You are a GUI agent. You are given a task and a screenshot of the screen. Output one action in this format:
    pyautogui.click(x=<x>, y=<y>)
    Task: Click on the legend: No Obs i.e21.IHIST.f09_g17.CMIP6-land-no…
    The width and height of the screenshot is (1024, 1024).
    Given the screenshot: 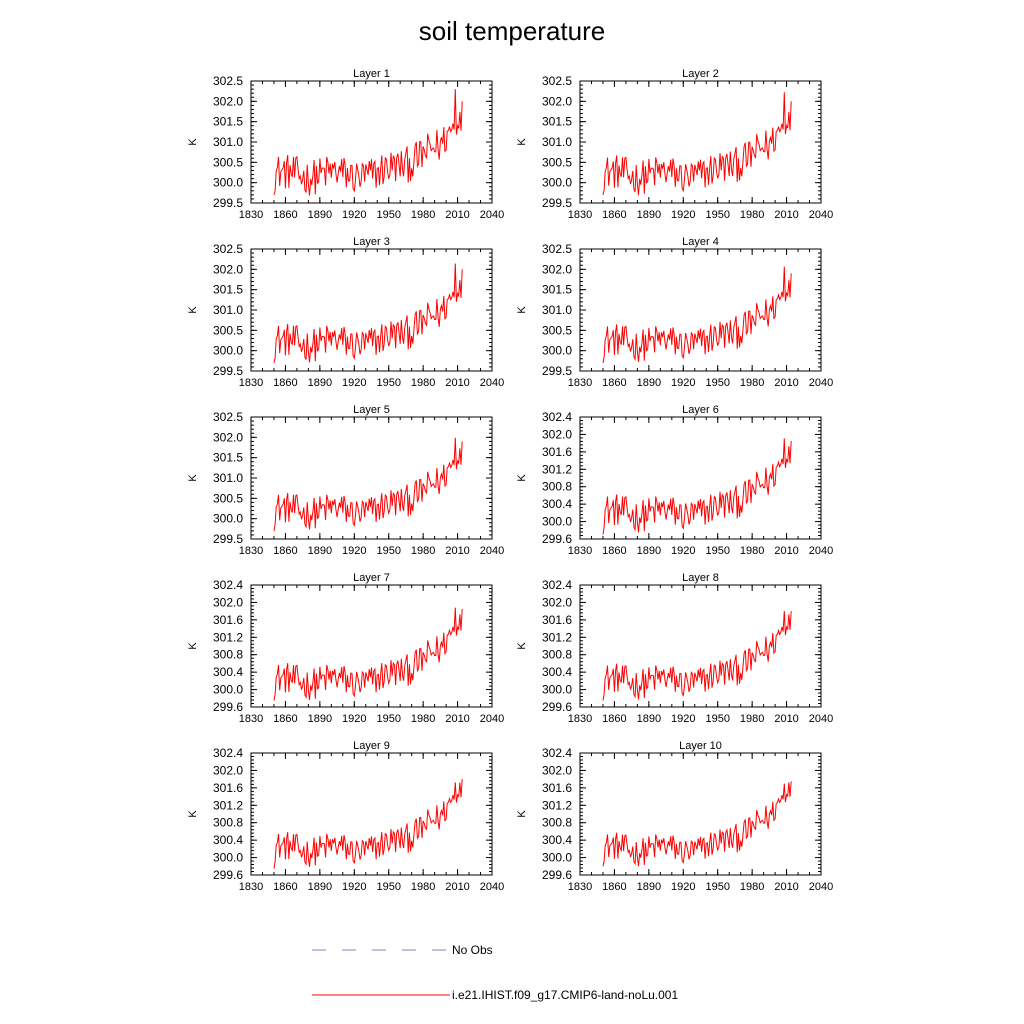 What is the action you would take?
    pyautogui.click(x=495, y=972)
    